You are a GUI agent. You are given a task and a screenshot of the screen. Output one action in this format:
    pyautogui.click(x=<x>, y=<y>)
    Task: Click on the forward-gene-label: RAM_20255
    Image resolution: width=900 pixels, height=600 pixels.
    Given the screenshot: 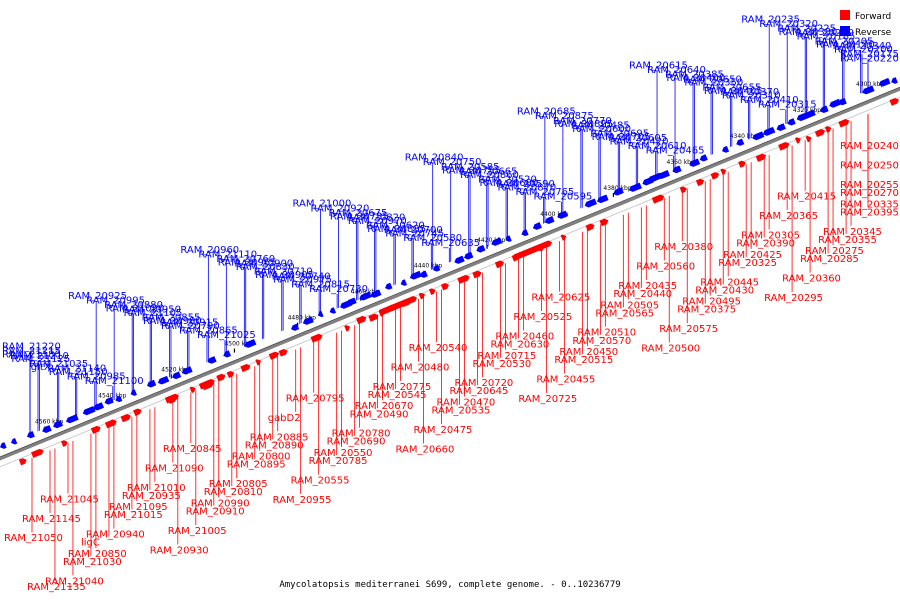 What is the action you would take?
    pyautogui.click(x=869, y=185)
    